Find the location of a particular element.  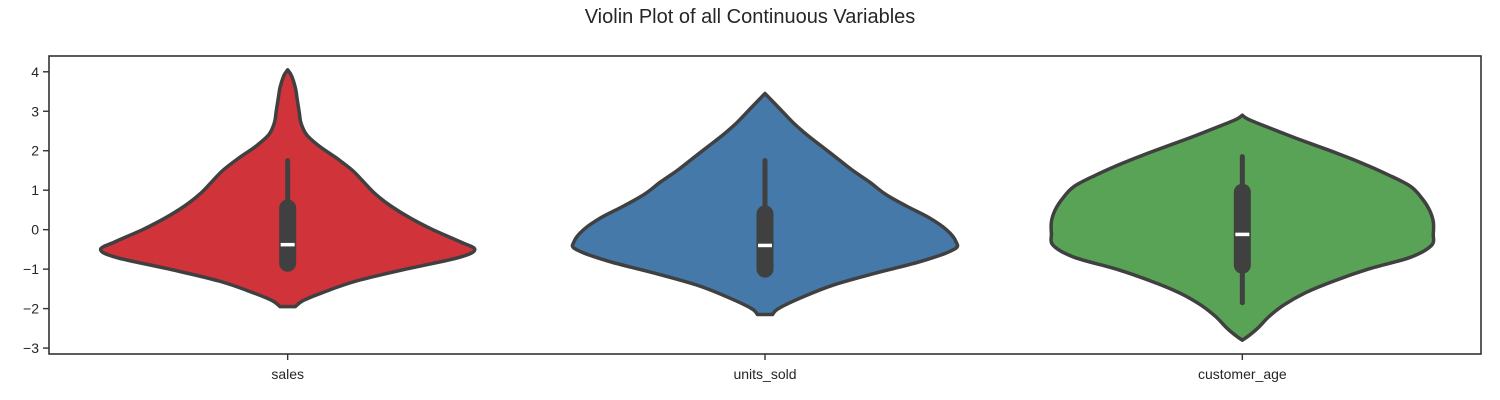

x-axis: sales units_sold customer_age is located at coordinates (779, 368).